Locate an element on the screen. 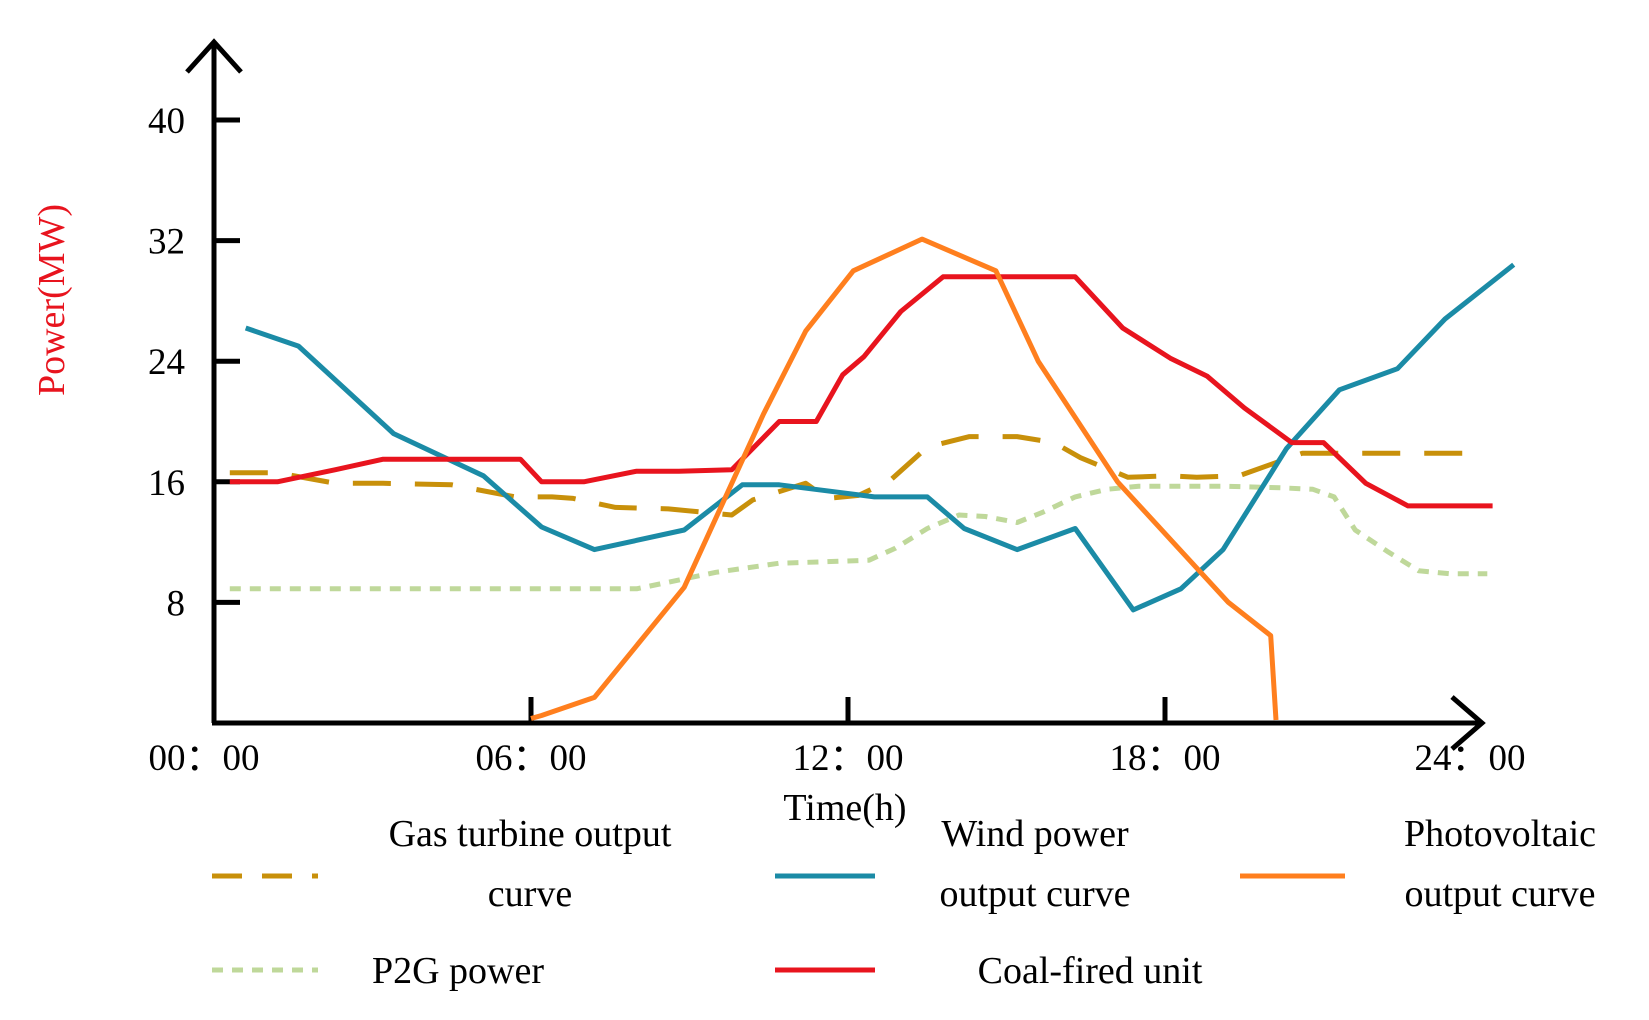  x-tick-label: 06：00 is located at coordinates (531, 758).